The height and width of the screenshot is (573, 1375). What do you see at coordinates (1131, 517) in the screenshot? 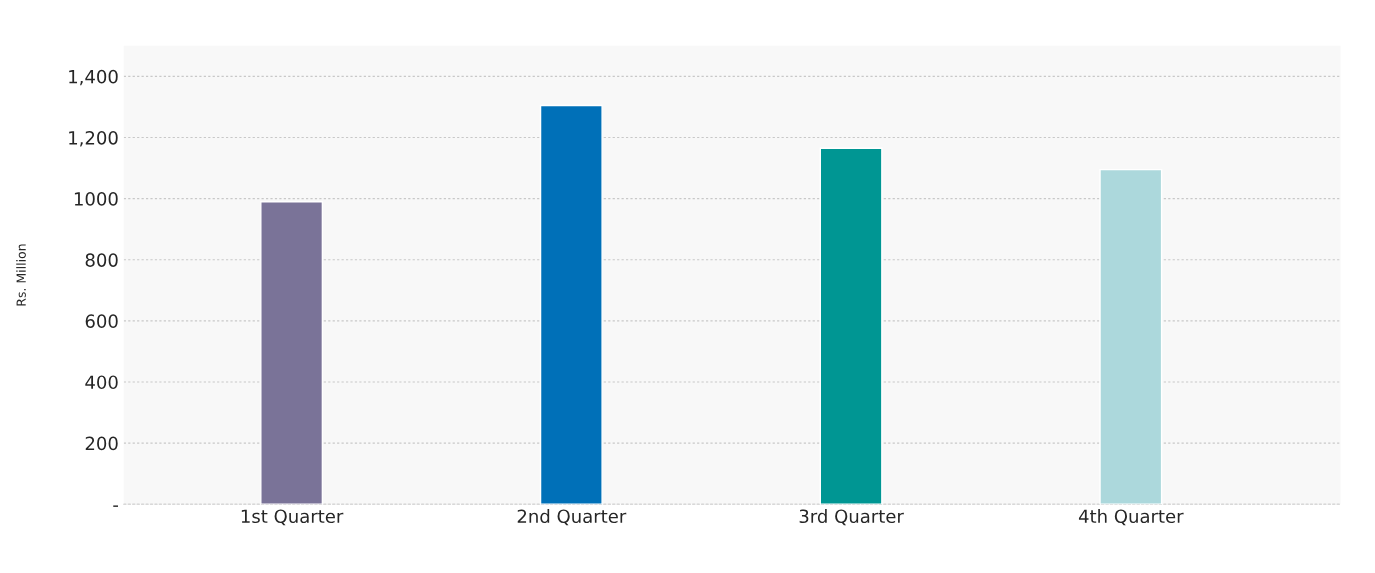
I see `x-tick-label: 4th Quarter` at bounding box center [1131, 517].